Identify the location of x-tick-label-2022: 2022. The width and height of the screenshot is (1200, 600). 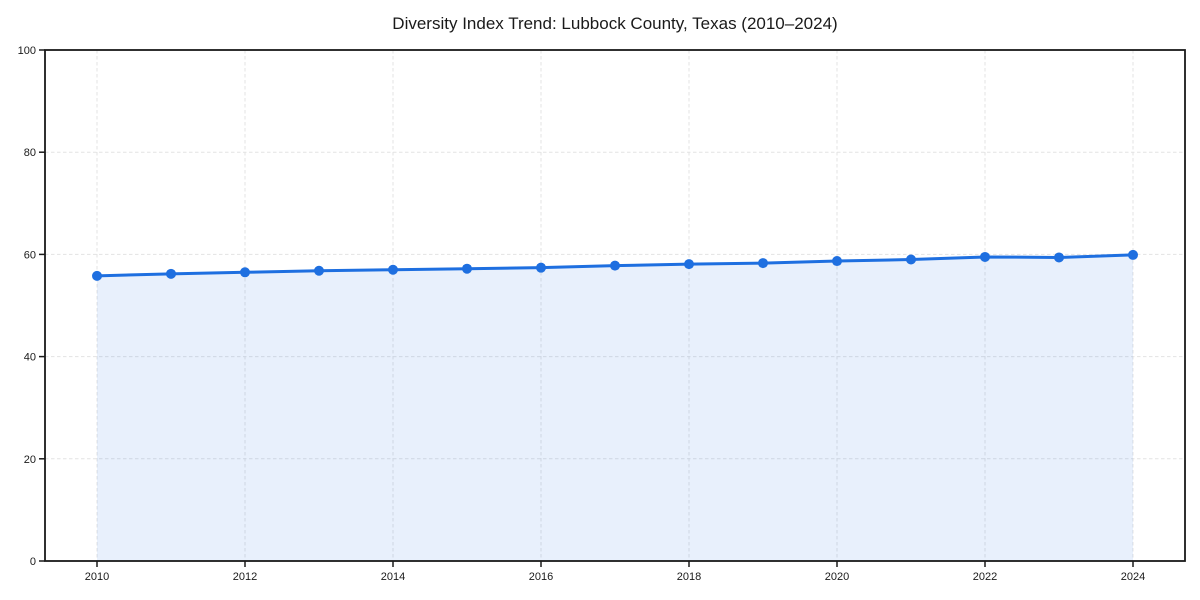
(985, 577).